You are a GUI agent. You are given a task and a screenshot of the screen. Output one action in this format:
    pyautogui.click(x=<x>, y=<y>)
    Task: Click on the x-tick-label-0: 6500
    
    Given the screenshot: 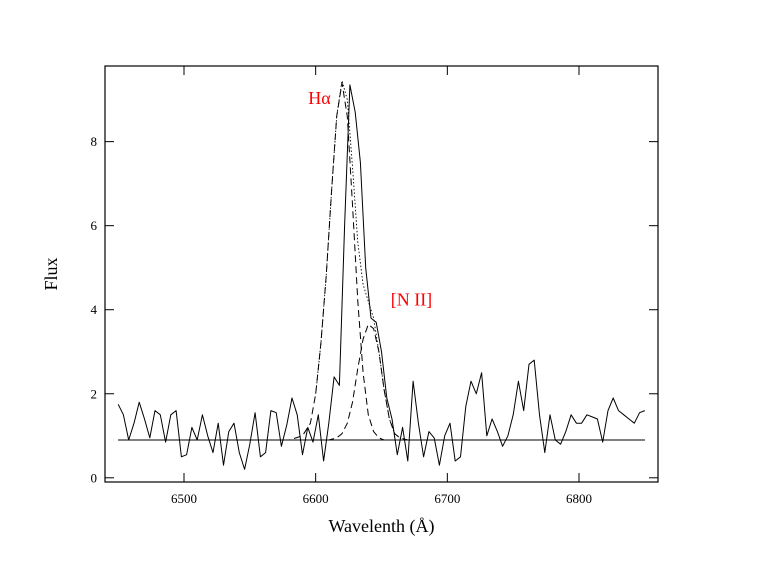 What is the action you would take?
    pyautogui.click(x=184, y=498)
    